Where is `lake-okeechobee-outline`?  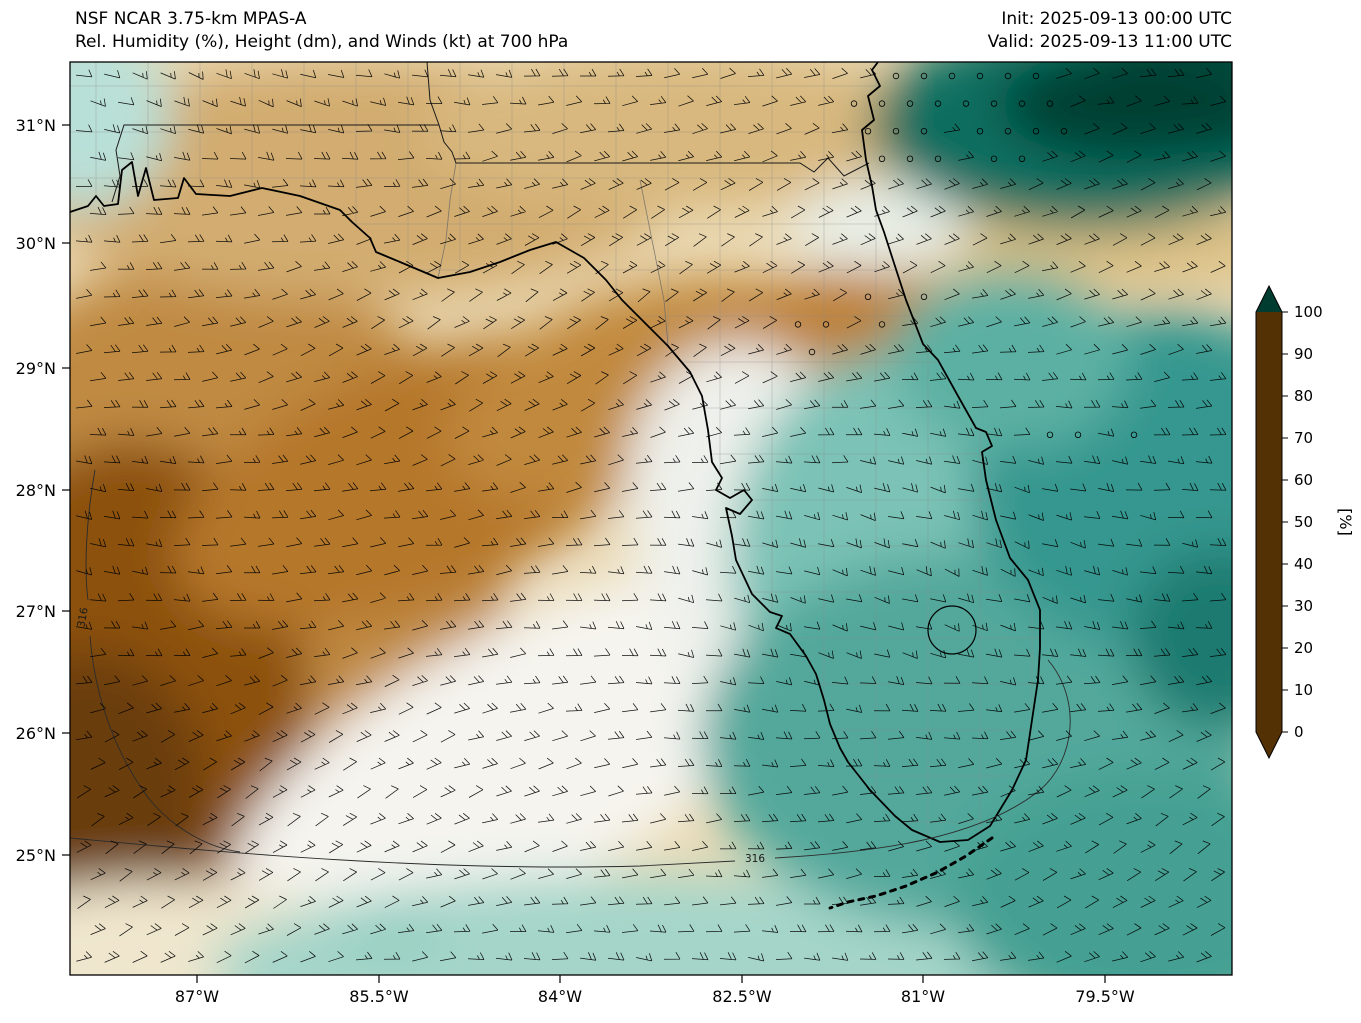
lake-okeechobee-outline is located at coordinates (952, 630).